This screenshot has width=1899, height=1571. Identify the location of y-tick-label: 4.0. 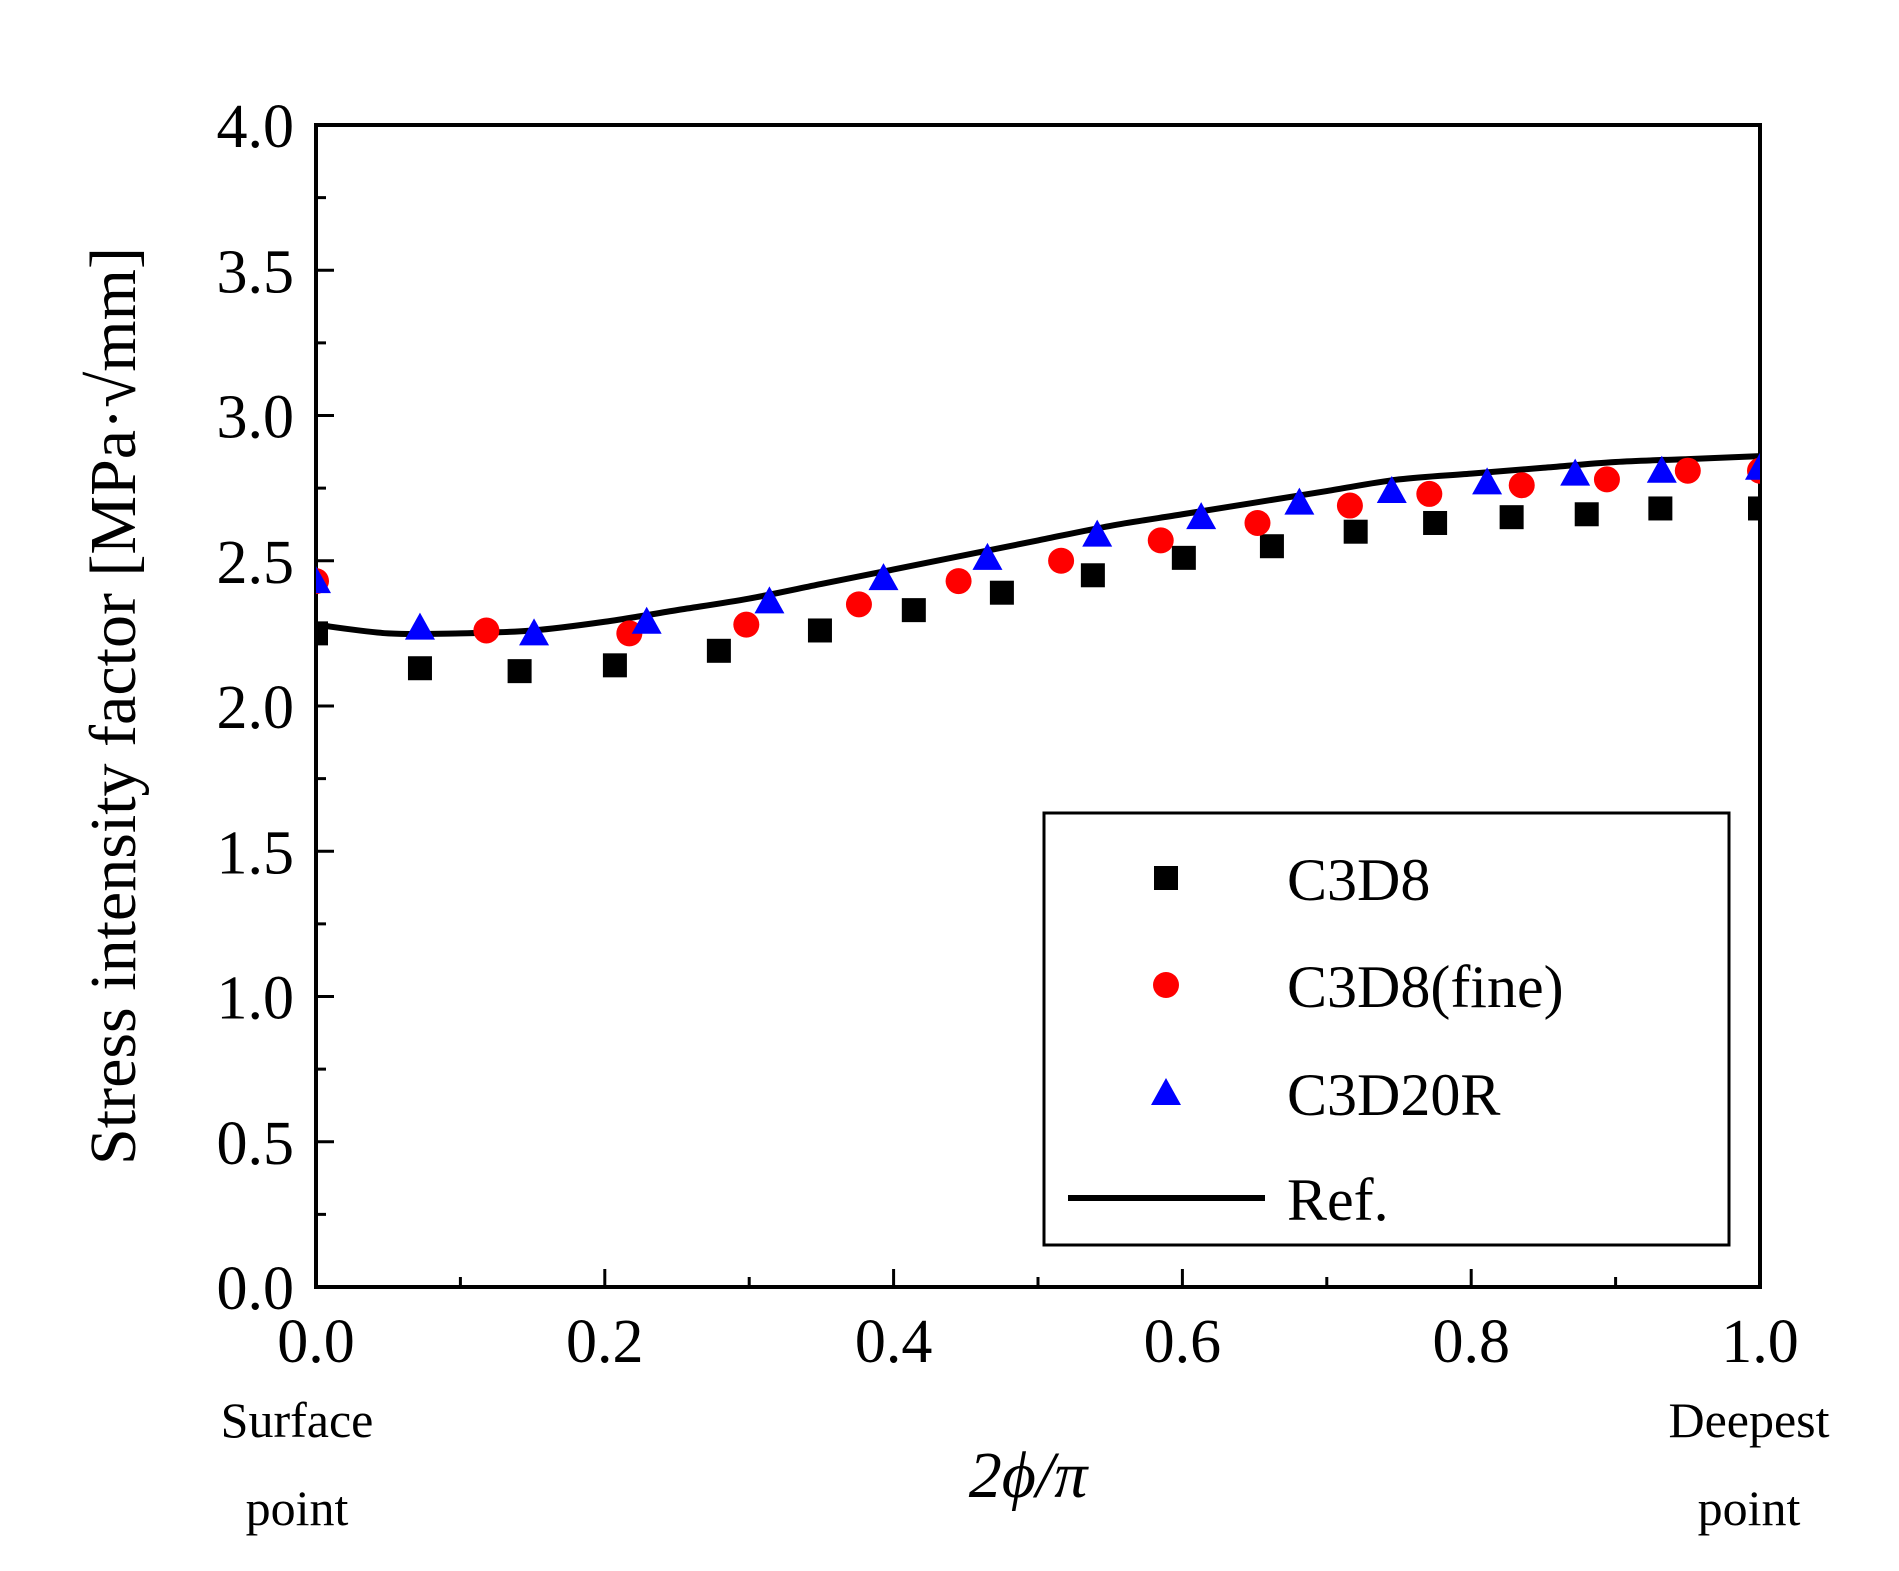
(256, 127).